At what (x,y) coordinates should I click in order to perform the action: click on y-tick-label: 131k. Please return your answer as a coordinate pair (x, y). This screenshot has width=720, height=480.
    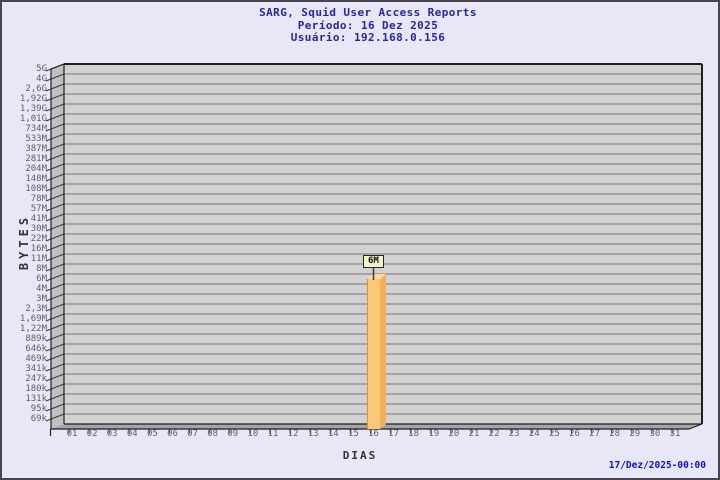
    Looking at the image, I should click on (36, 399).